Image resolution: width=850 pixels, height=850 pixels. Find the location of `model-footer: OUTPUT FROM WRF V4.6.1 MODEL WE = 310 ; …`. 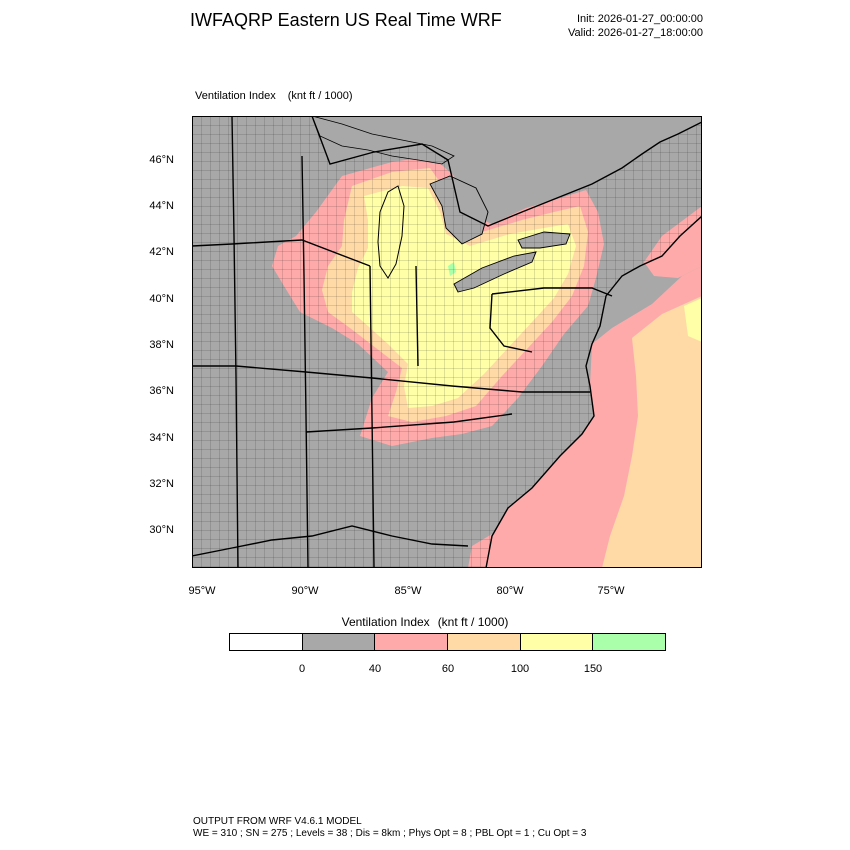

model-footer: OUTPUT FROM WRF V4.6.1 MODEL WE = 310 ; … is located at coordinates (389, 828).